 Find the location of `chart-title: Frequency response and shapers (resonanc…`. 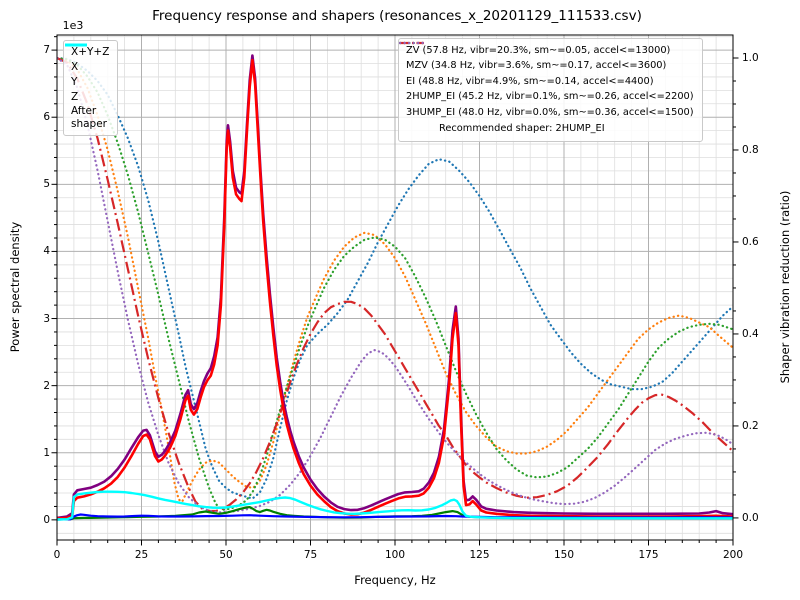

chart-title: Frequency response and shapers (resonanc… is located at coordinates (397, 16).